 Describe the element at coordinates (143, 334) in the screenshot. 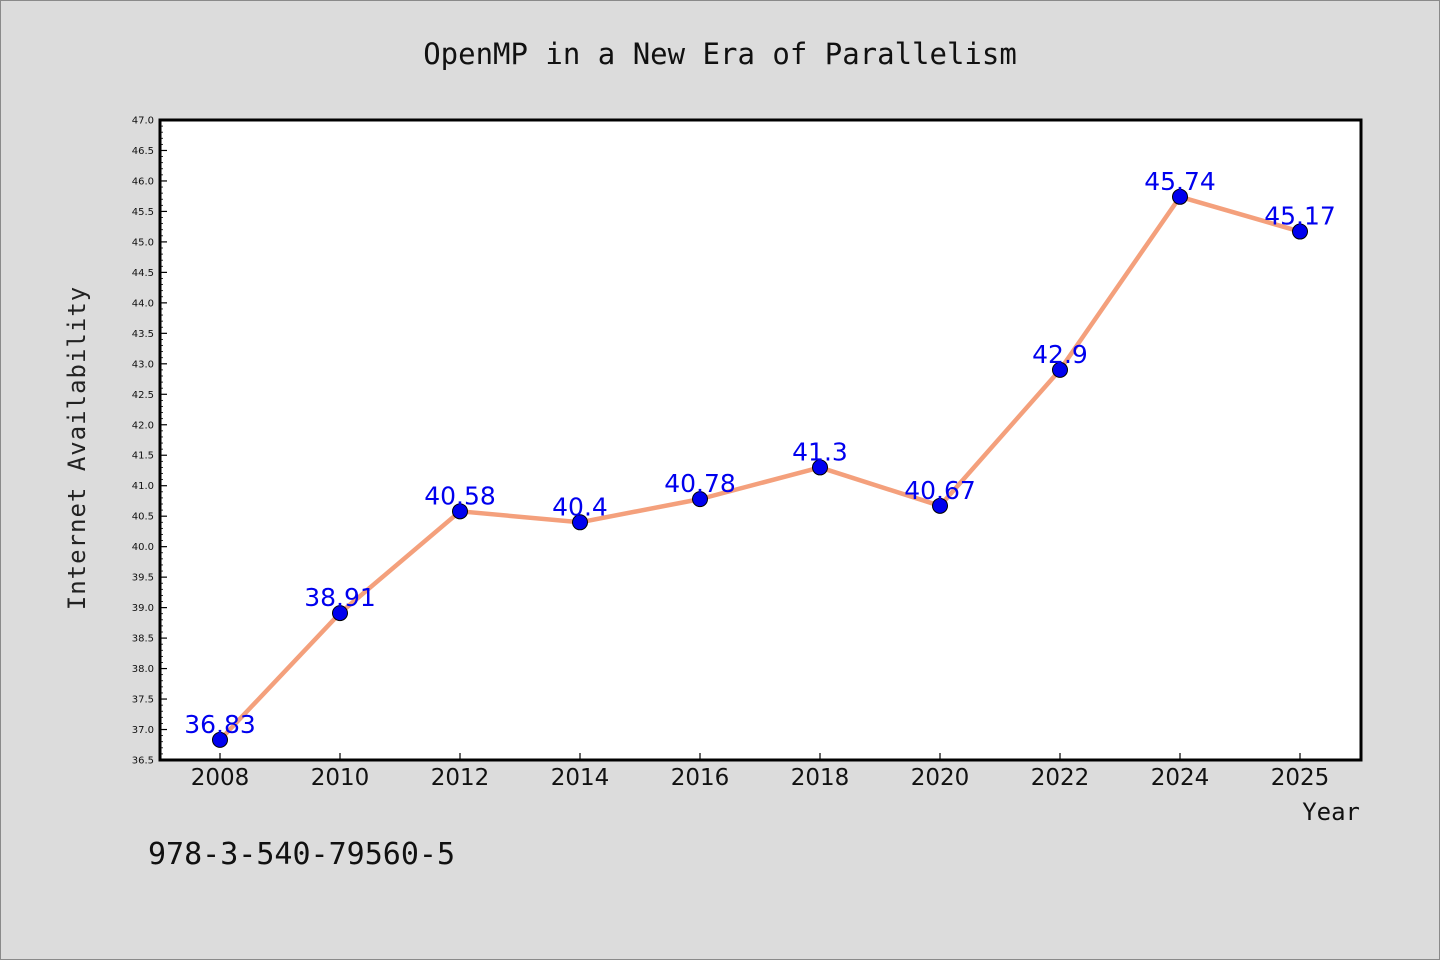

I see `y-tick-label: 43.5` at that location.